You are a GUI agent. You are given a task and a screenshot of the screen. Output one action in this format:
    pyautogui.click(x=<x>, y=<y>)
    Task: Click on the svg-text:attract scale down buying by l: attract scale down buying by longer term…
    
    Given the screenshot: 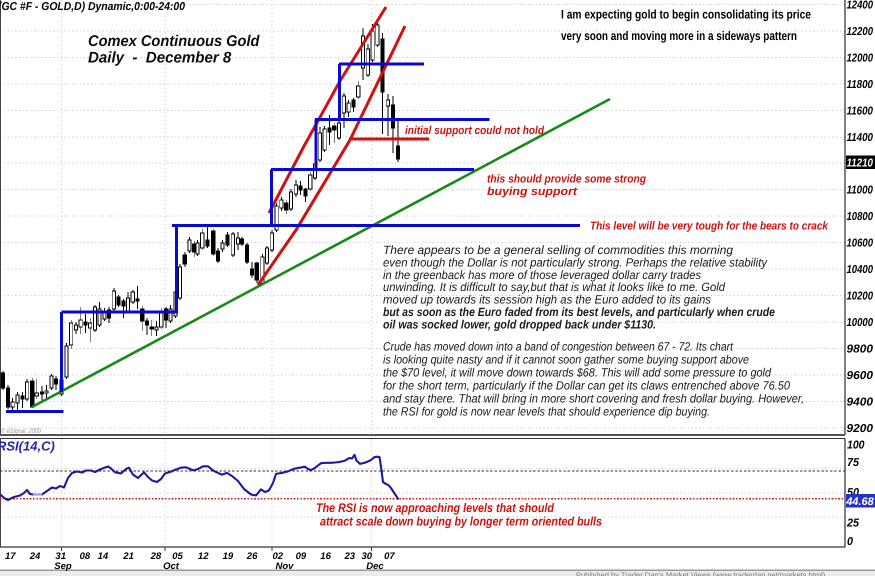 What is the action you would take?
    pyautogui.click(x=461, y=522)
    